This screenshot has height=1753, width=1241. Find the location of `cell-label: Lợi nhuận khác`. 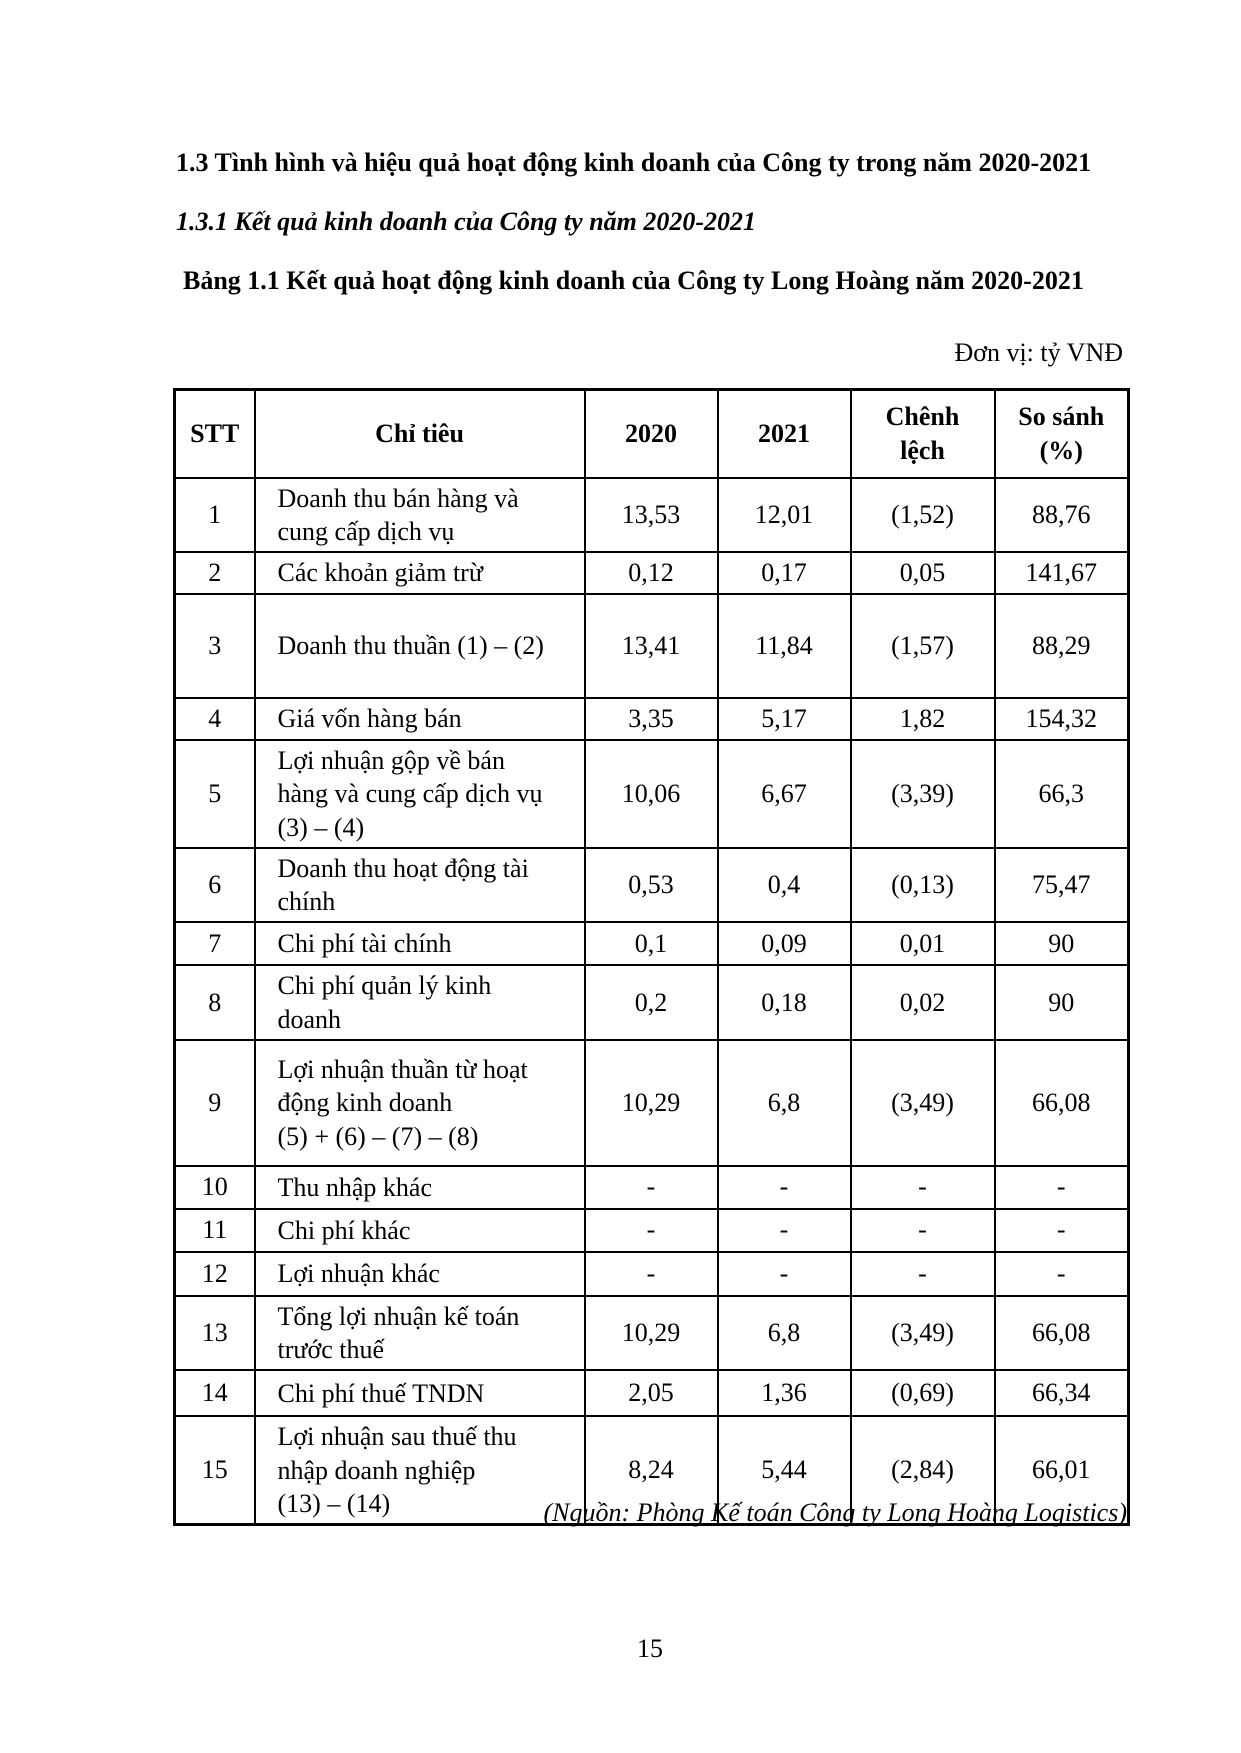

cell-label: Lợi nhuận khác is located at coordinates (419, 1273).